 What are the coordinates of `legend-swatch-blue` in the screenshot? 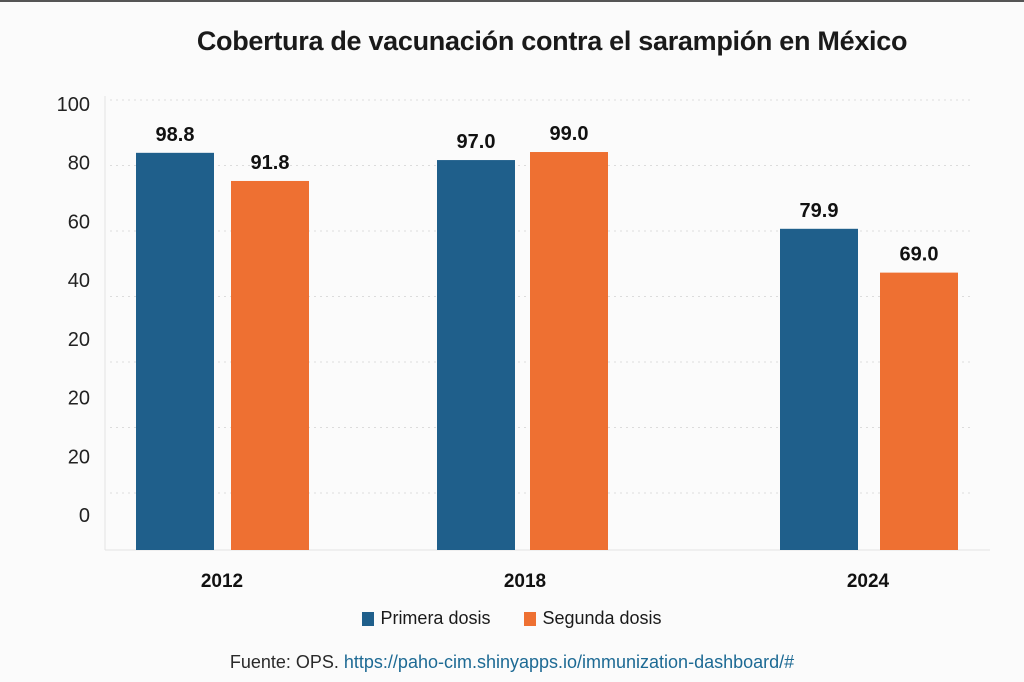 It's located at (368, 618).